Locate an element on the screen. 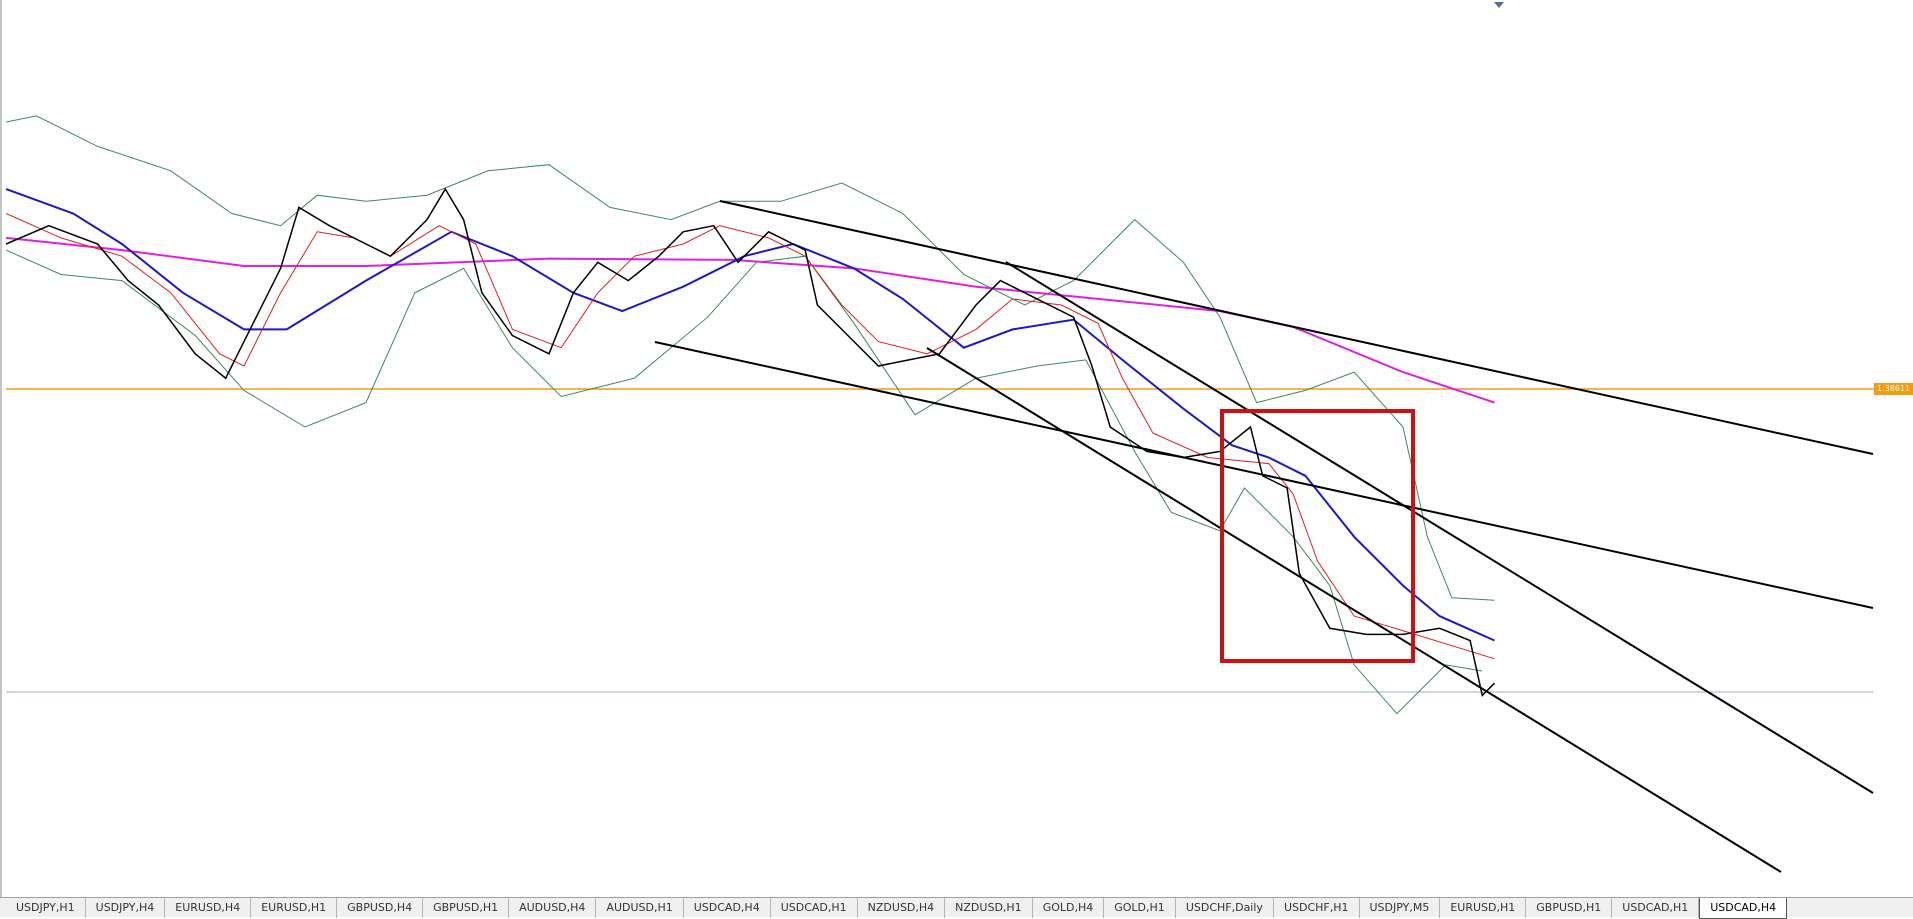  tab: AUDUSD,H1 is located at coordinates (640, 908).